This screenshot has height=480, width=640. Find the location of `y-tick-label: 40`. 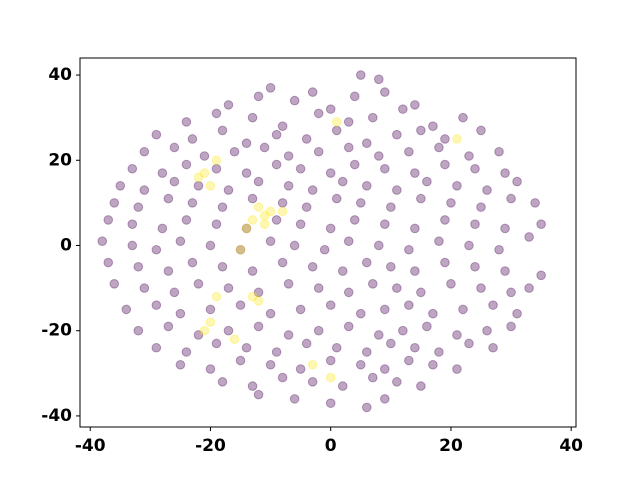

y-tick-label: 40 is located at coordinates (60, 75).